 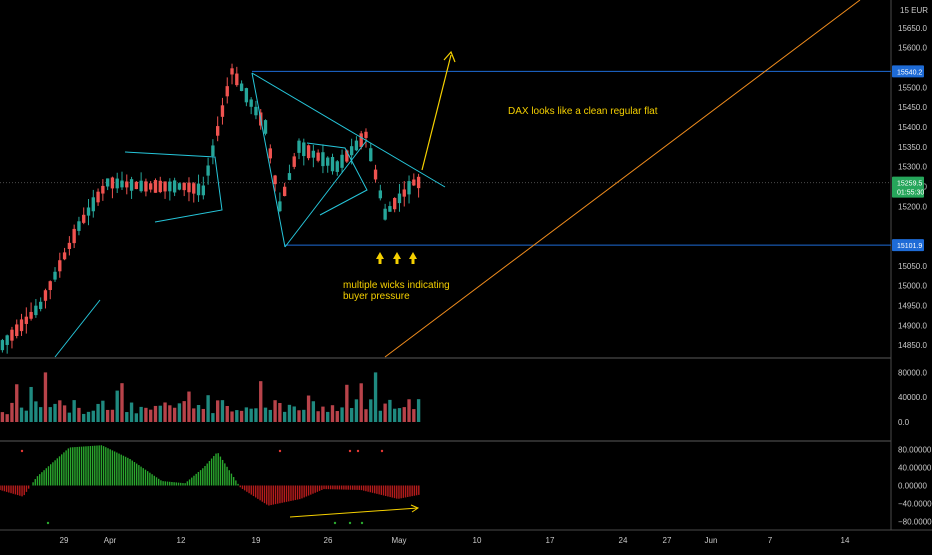 I want to click on volume-tick-label: 0.0, so click(x=904, y=422).